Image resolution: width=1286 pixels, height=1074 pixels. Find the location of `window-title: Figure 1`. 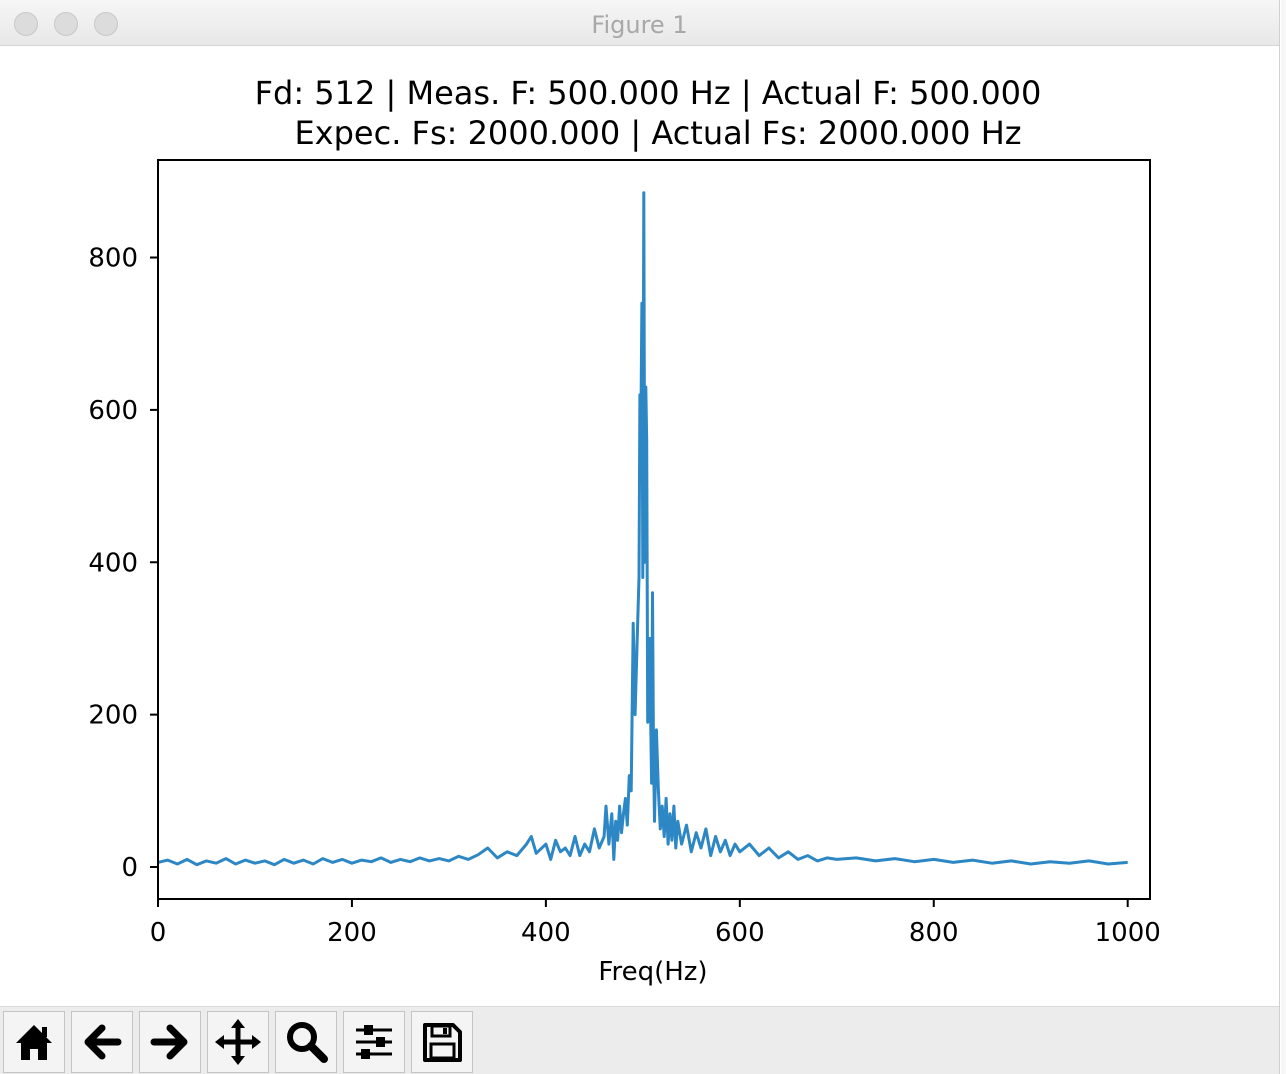

window-title: Figure 1 is located at coordinates (639, 25).